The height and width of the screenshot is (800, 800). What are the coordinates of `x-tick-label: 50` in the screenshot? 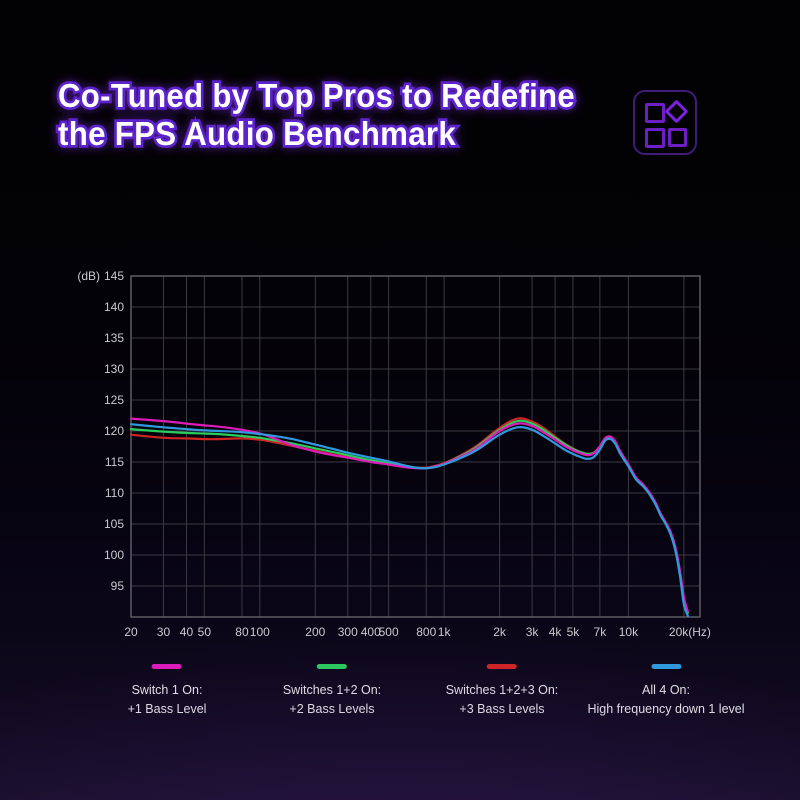 It's located at (205, 632).